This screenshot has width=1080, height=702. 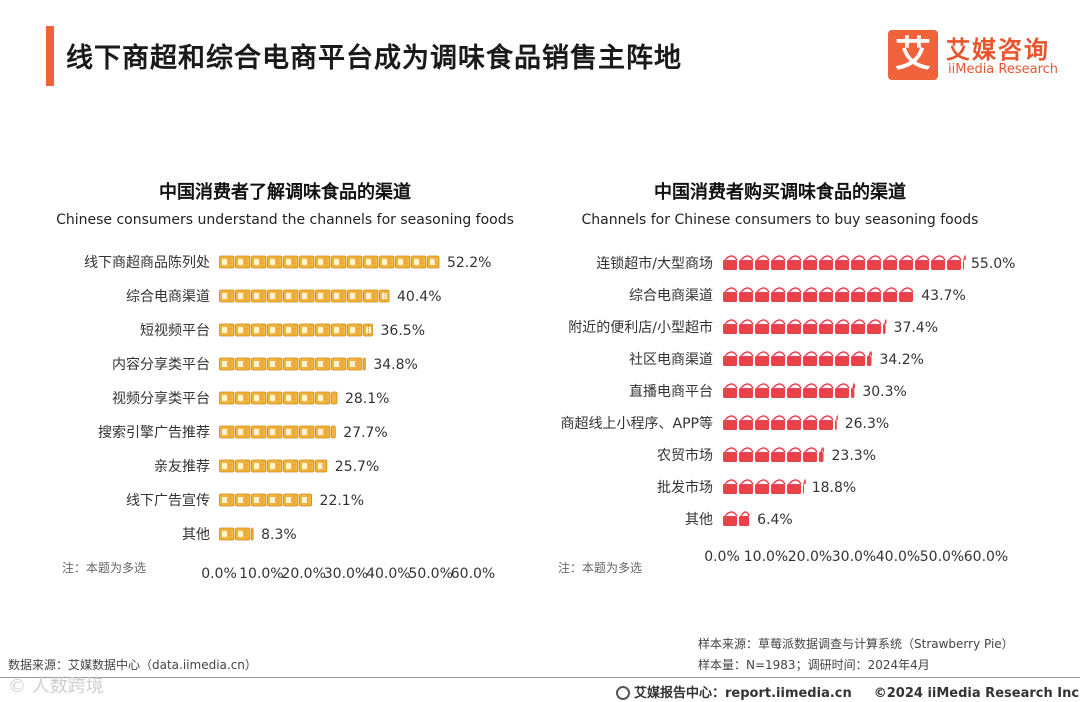 I want to click on left-x-tick-4: 40.0%, so click(x=388, y=574).